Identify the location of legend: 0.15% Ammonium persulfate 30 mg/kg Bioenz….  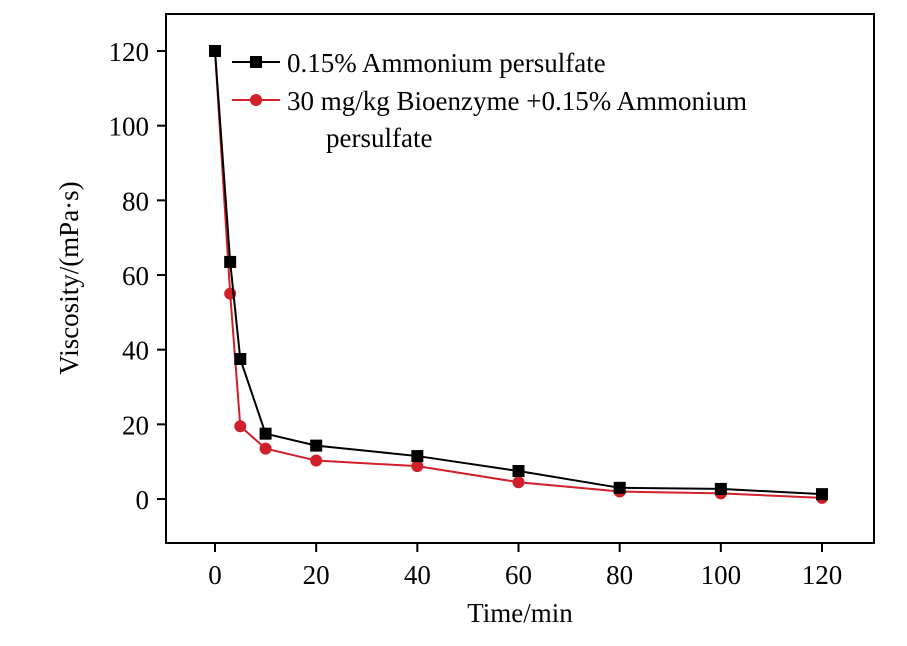
(489, 100).